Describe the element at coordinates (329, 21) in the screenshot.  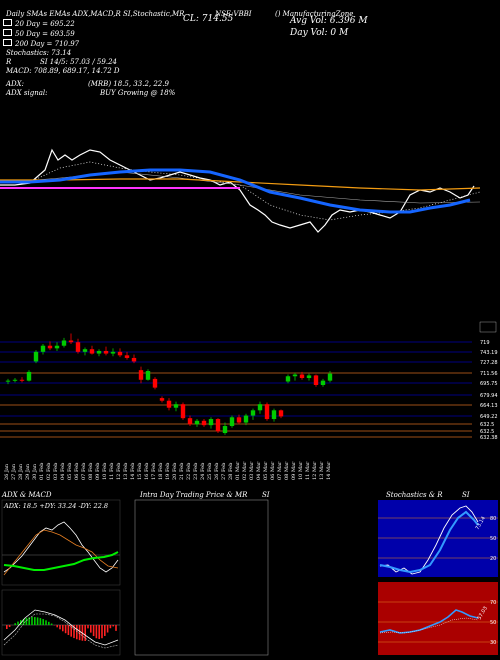
I see `avg-vol-label: Avg Vol: 6.396 M` at that location.